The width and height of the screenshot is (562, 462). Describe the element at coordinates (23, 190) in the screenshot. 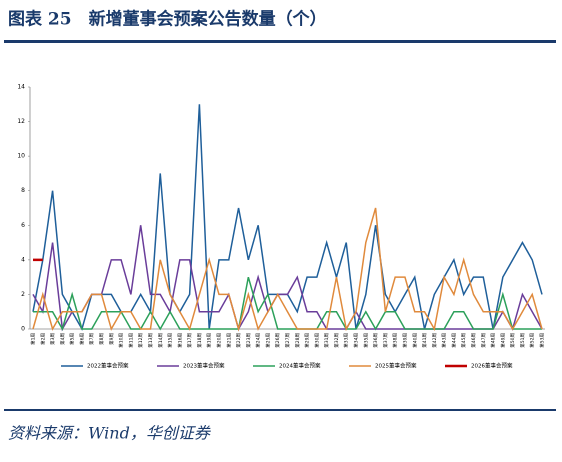

I see `y-tick-label: 8` at that location.